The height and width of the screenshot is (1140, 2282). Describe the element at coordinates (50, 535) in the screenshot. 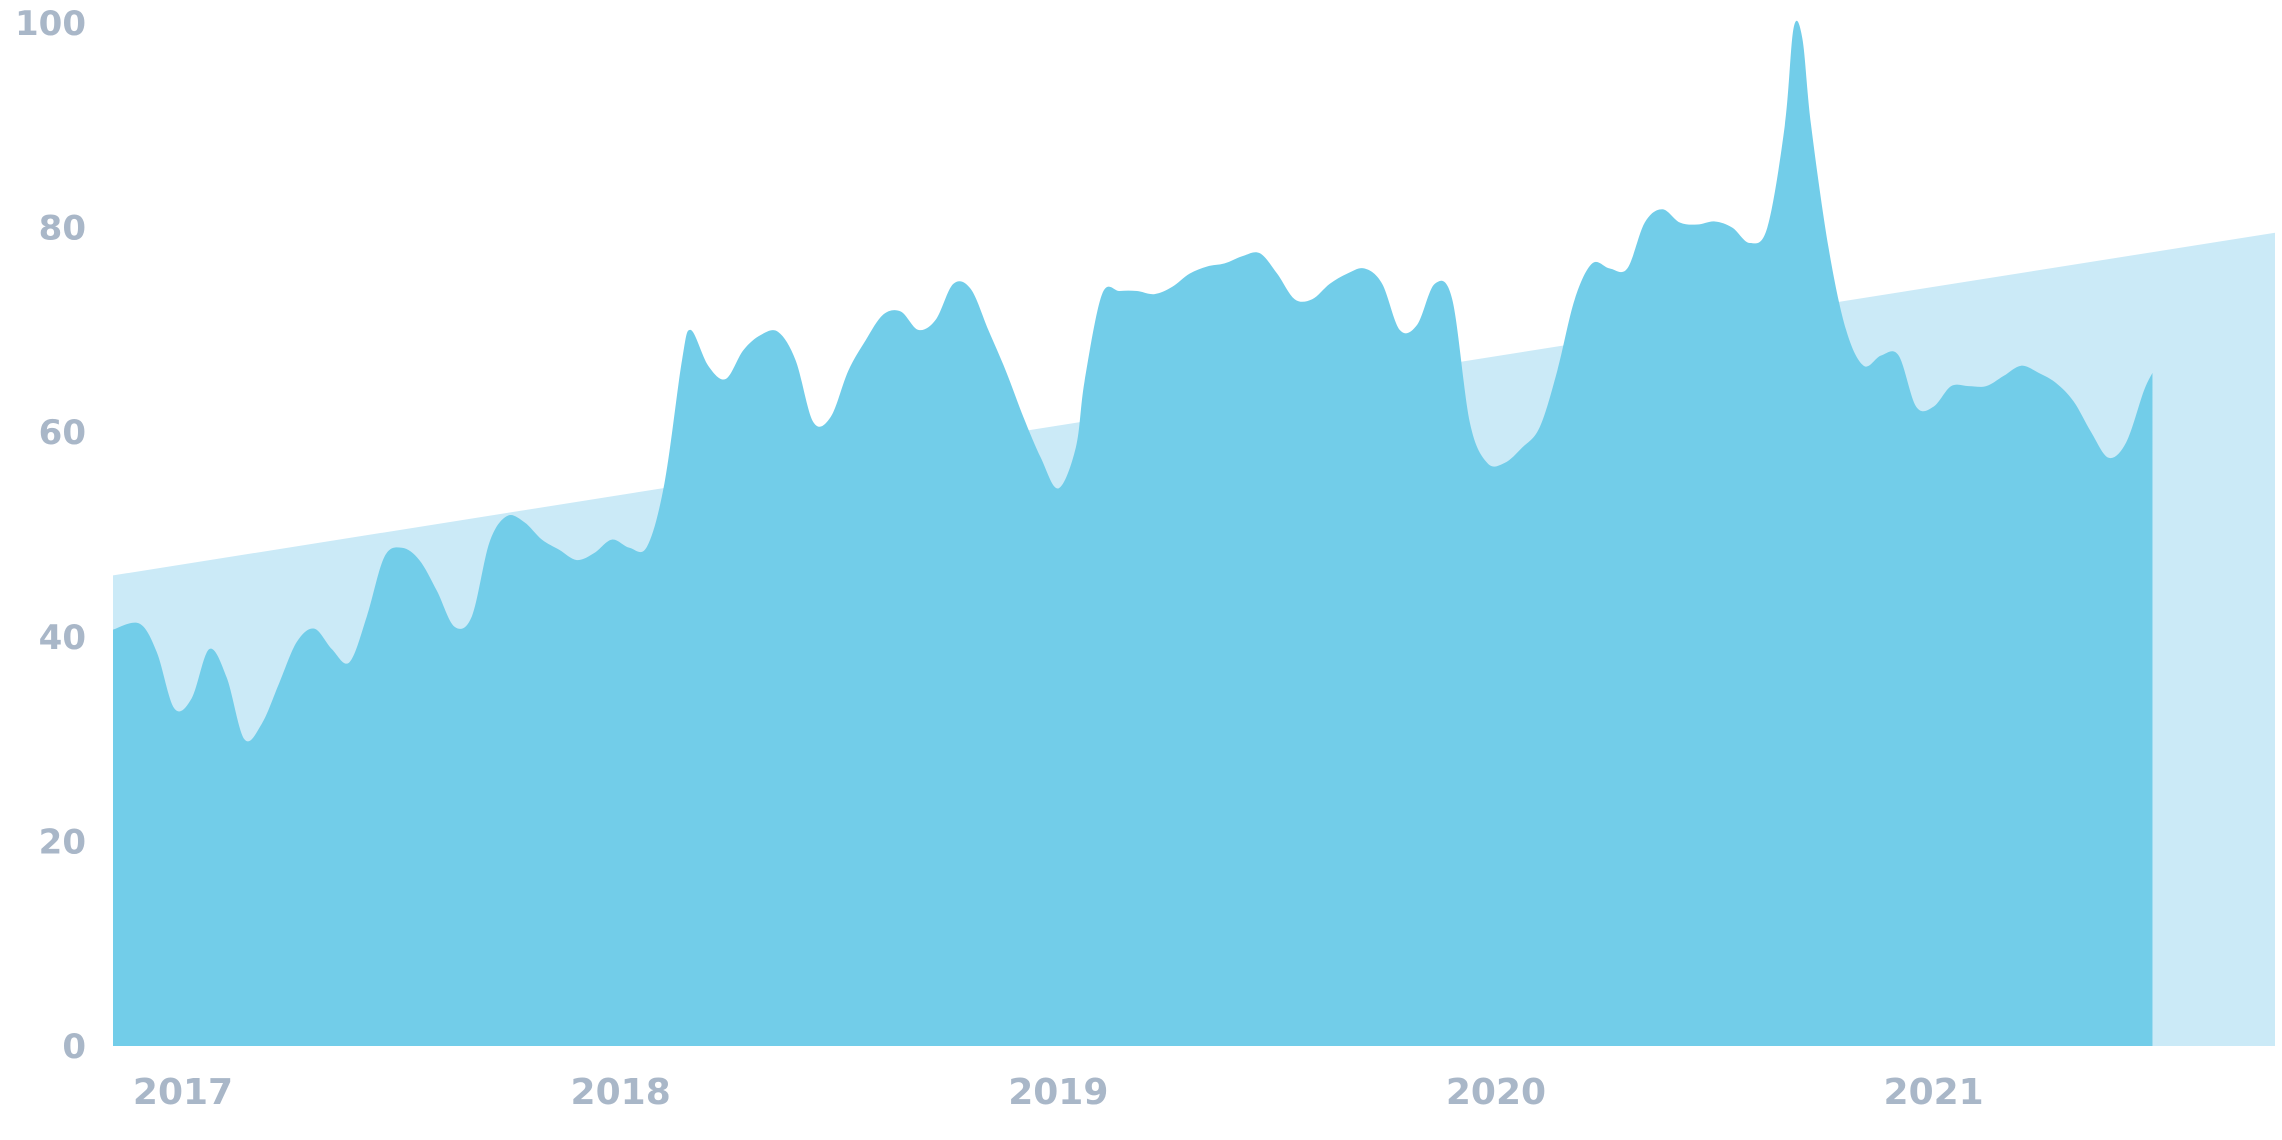

I see `y-axis: 0 20 40 60 80 100` at that location.